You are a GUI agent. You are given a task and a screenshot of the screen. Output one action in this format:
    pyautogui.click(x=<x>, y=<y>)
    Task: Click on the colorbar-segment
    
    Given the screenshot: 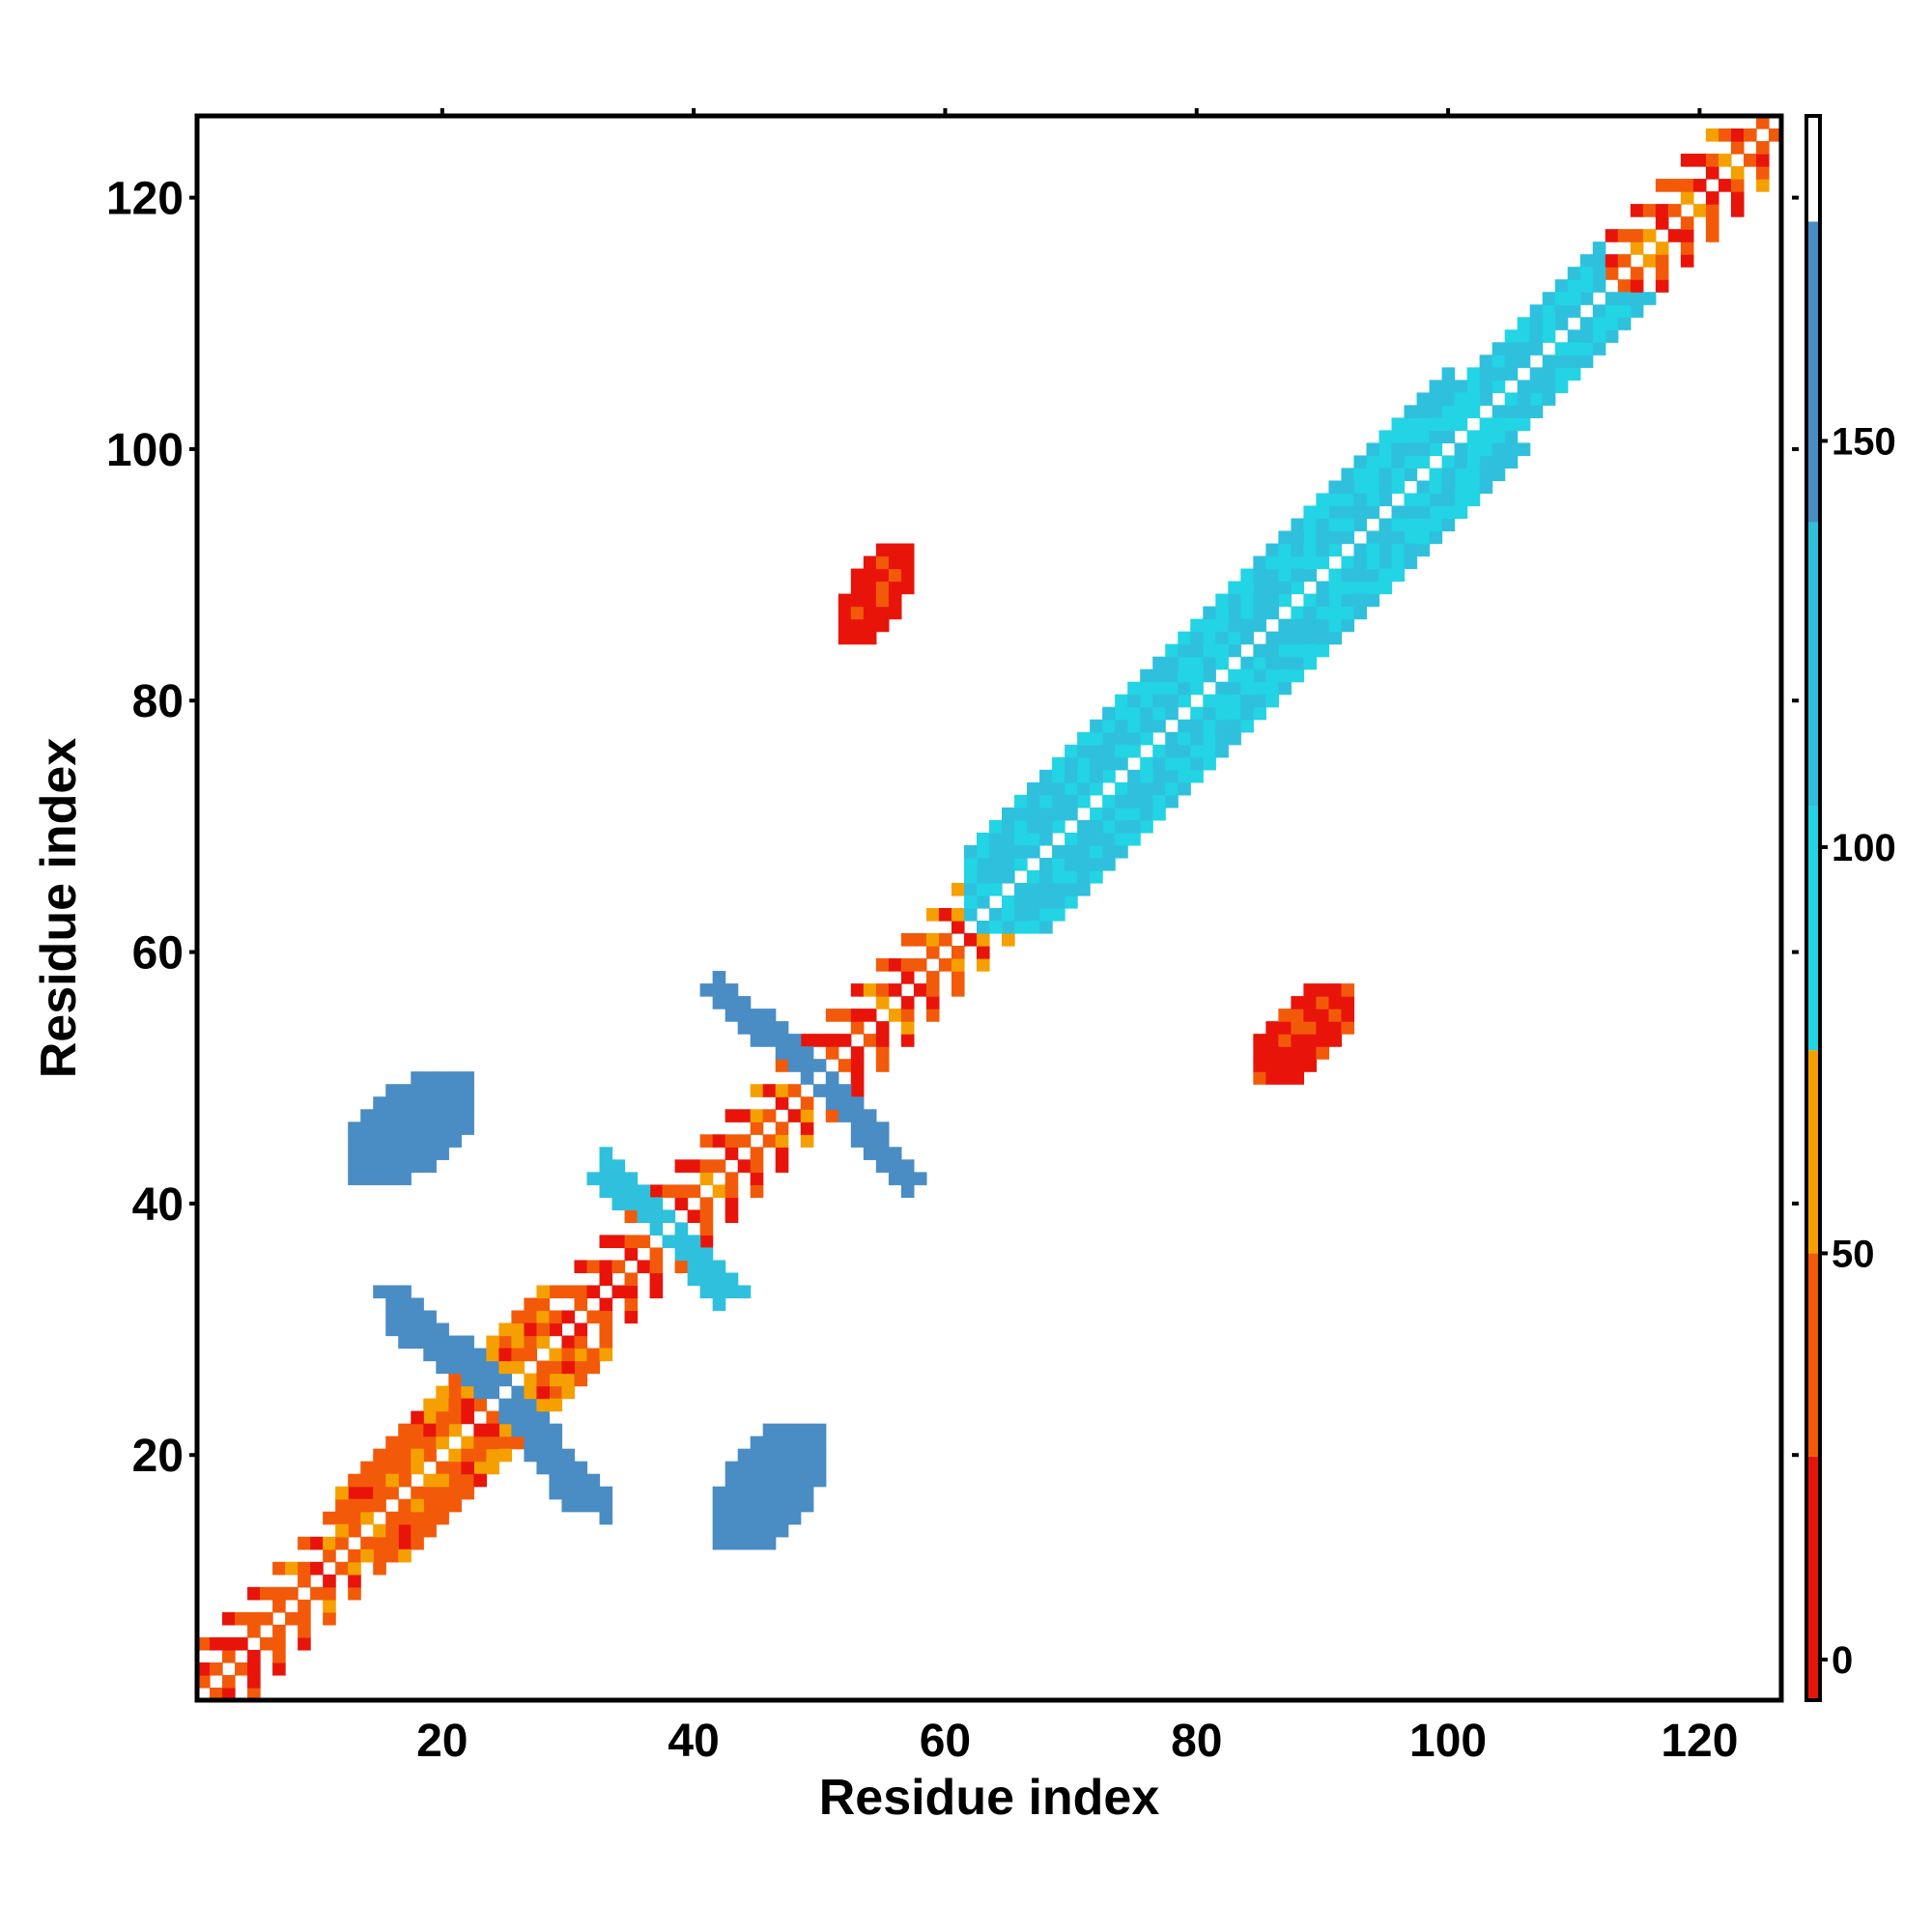 What is the action you would take?
    pyautogui.click(x=1813, y=928)
    